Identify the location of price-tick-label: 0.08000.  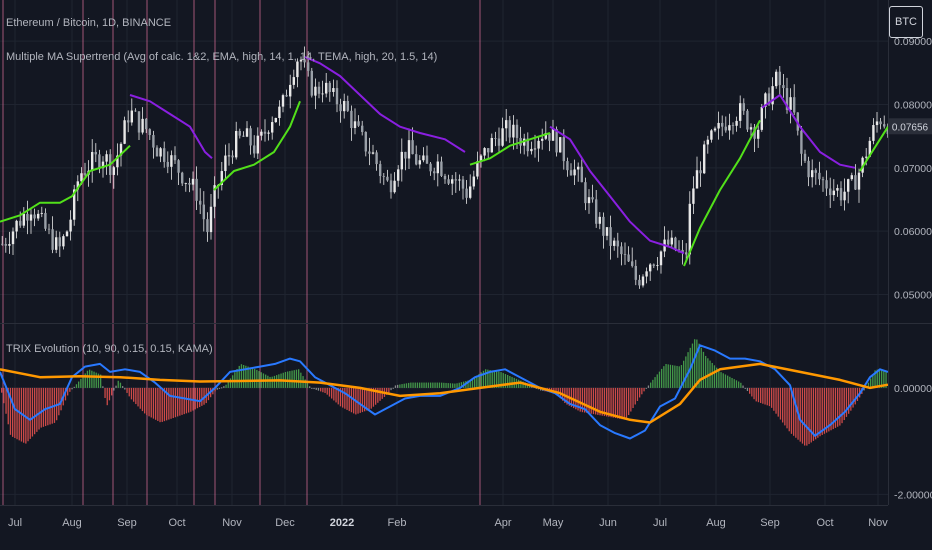
(913, 106).